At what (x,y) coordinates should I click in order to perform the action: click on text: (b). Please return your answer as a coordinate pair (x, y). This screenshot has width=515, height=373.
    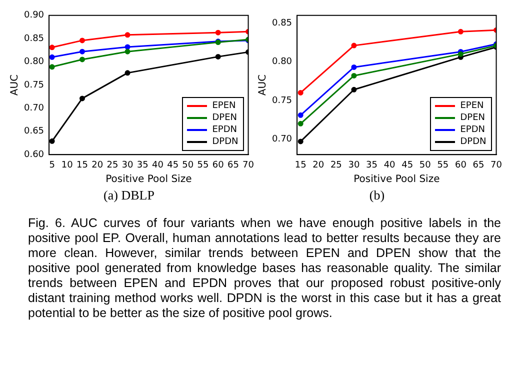
    Looking at the image, I should click on (377, 195).